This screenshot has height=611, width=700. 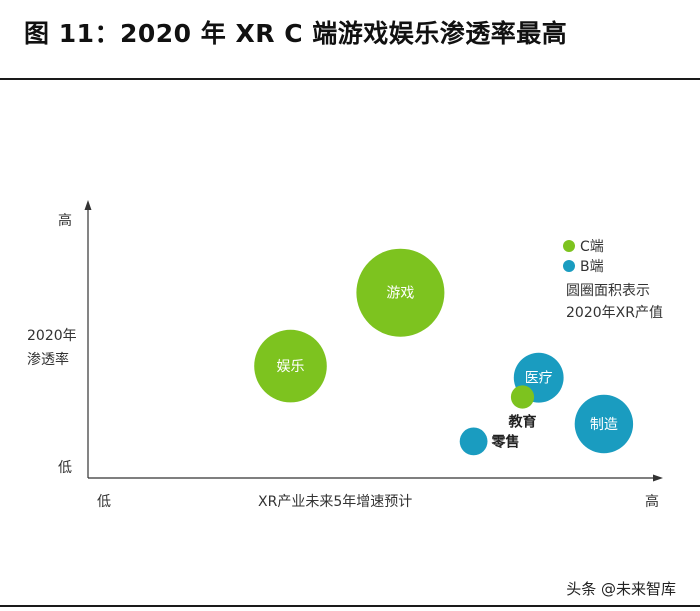 I want to click on title-rule, so click(x=350, y=79).